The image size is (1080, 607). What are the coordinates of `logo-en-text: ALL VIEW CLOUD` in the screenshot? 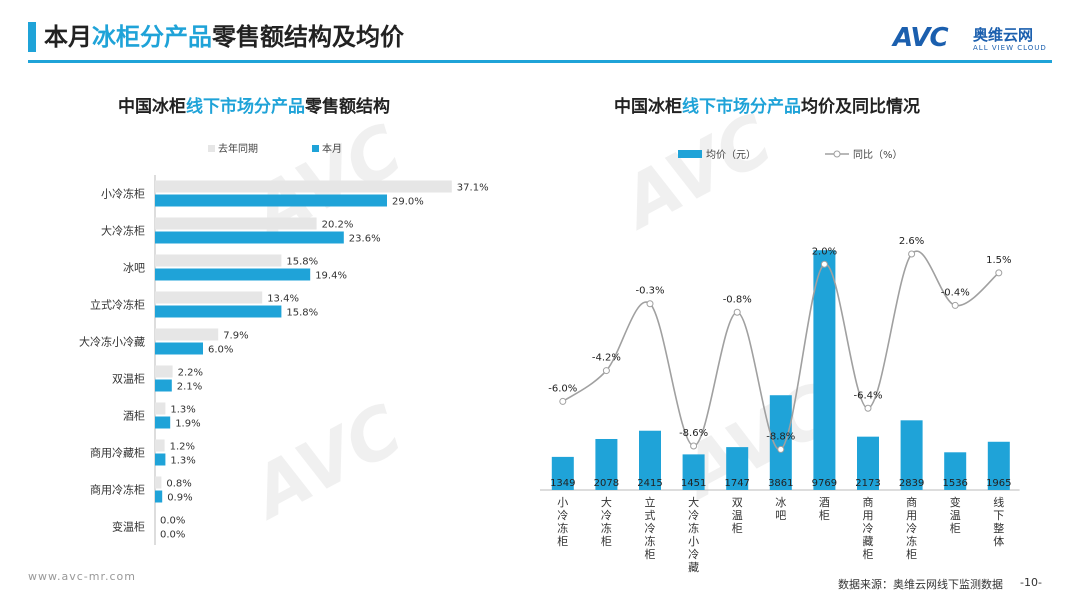 It's located at (1010, 48).